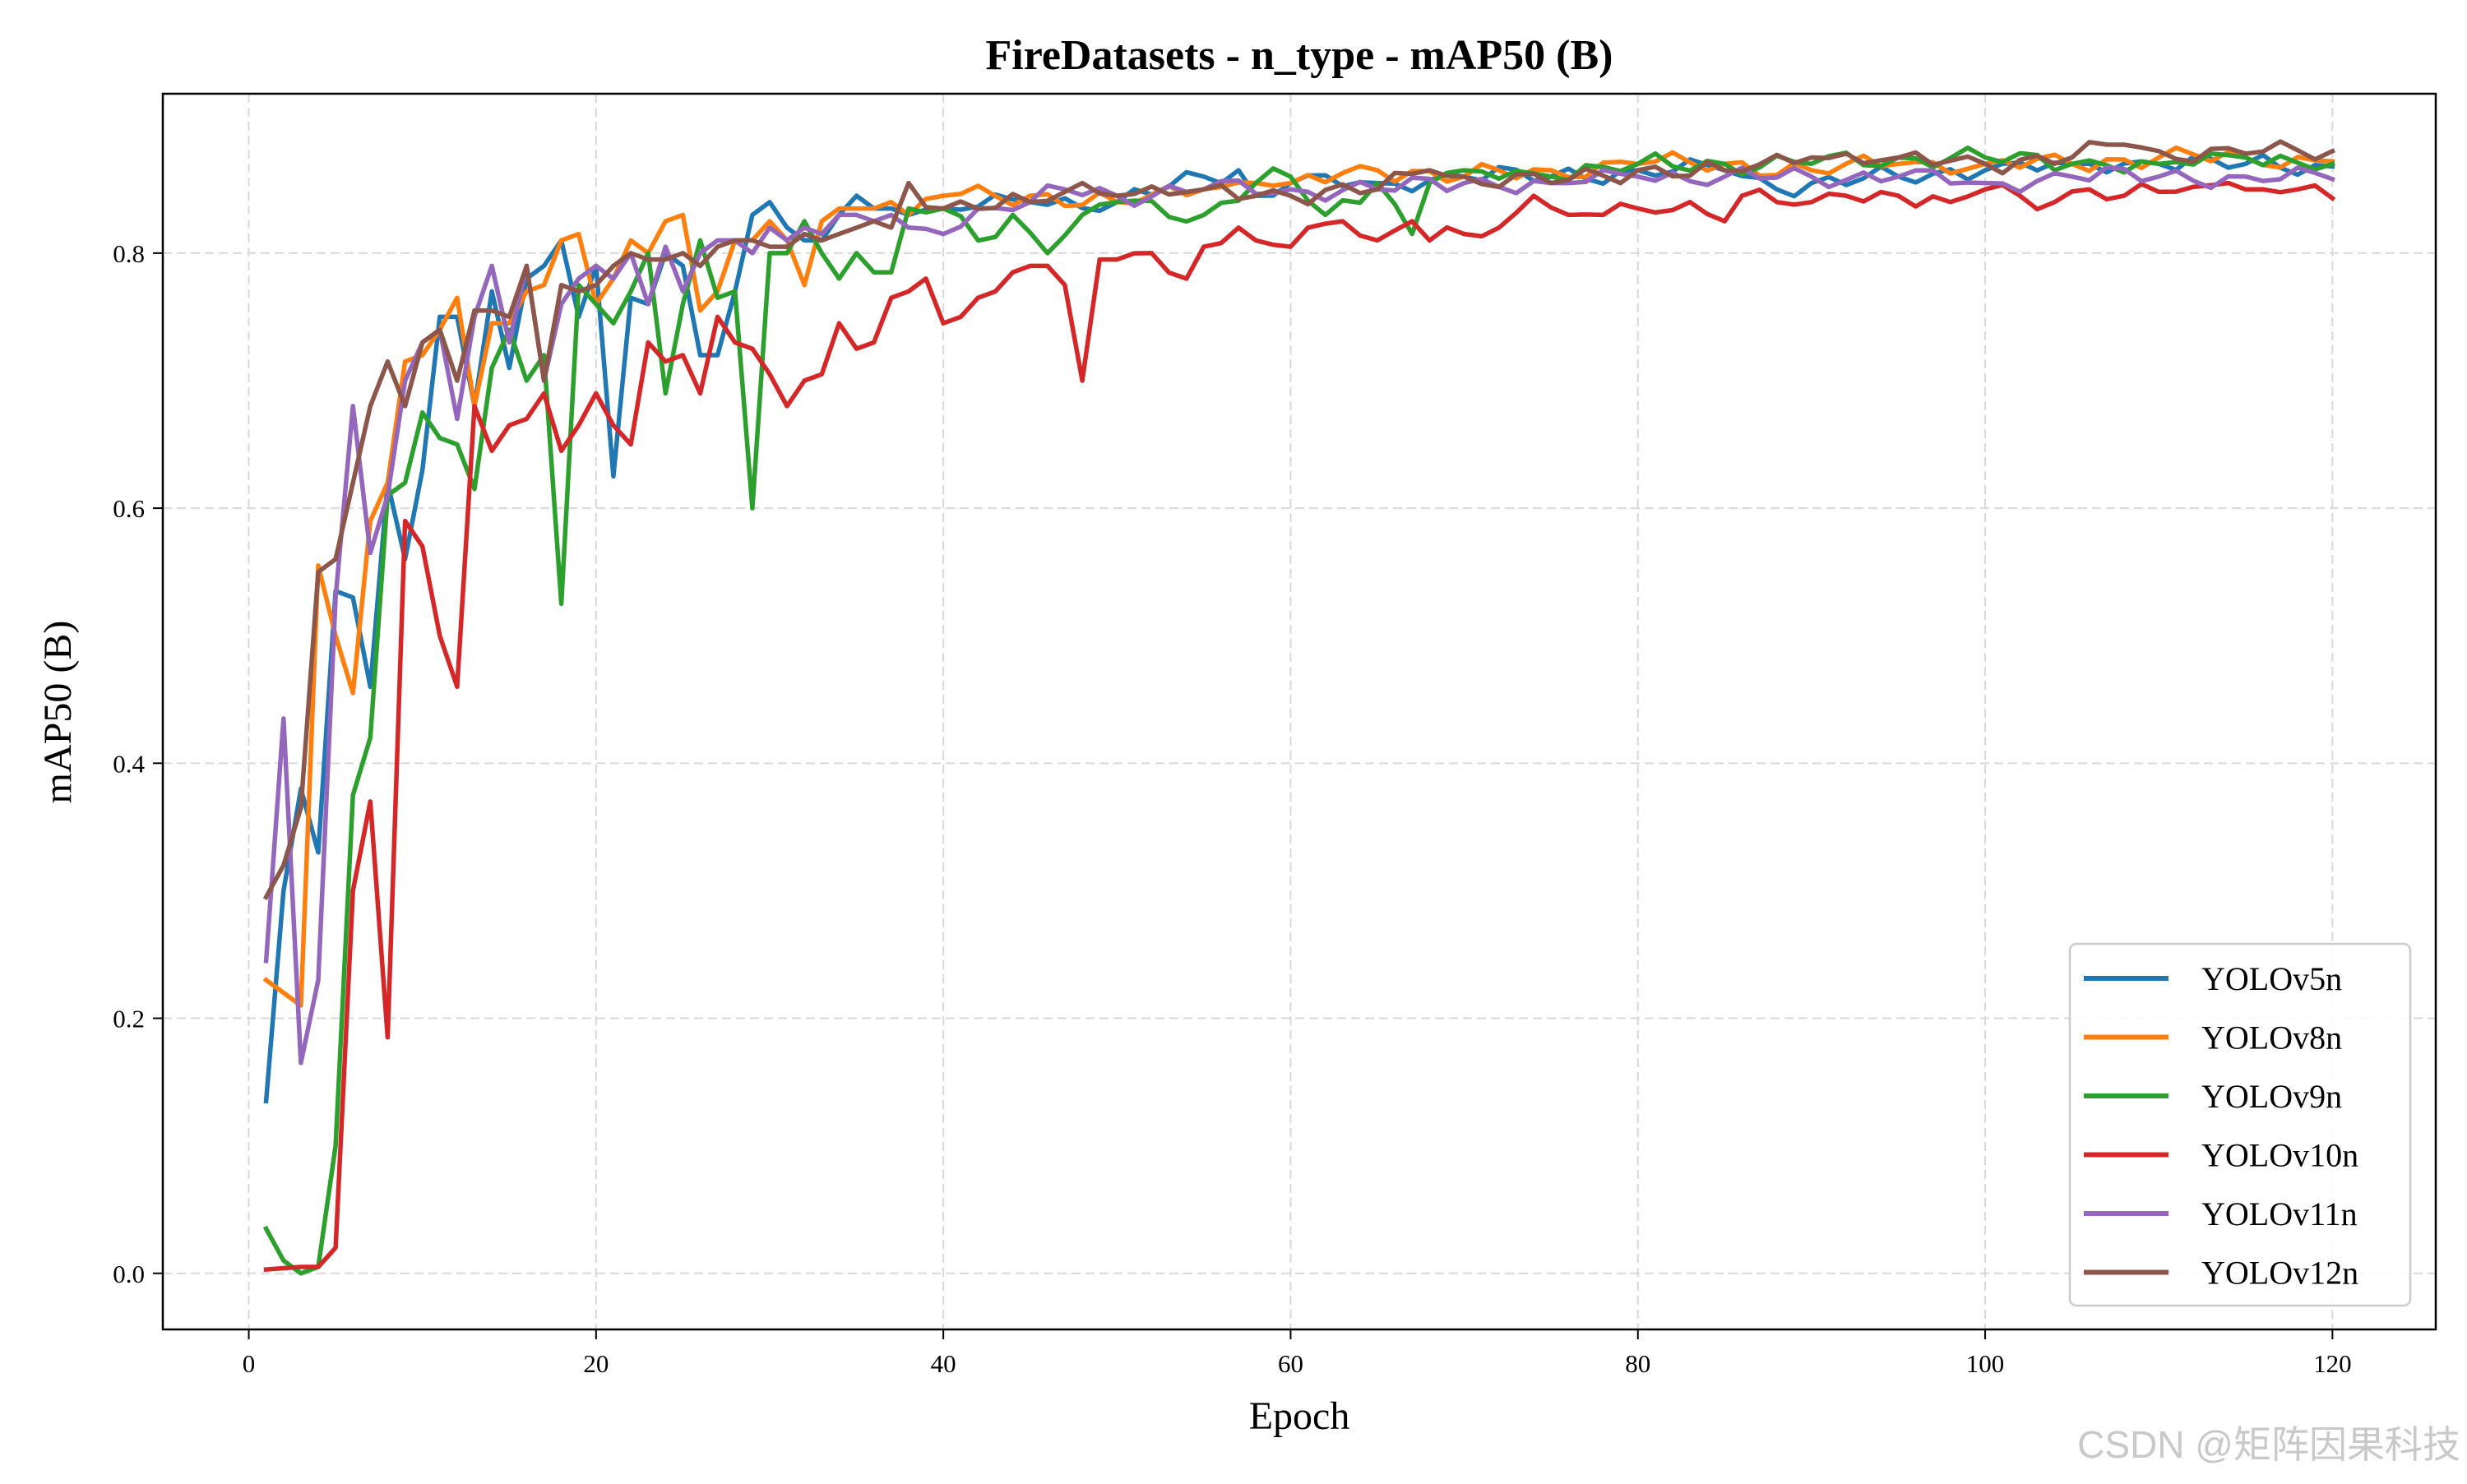  Describe the element at coordinates (2268, 1444) in the screenshot. I see `watermark: CSDN @矩阵因果科技` at that location.